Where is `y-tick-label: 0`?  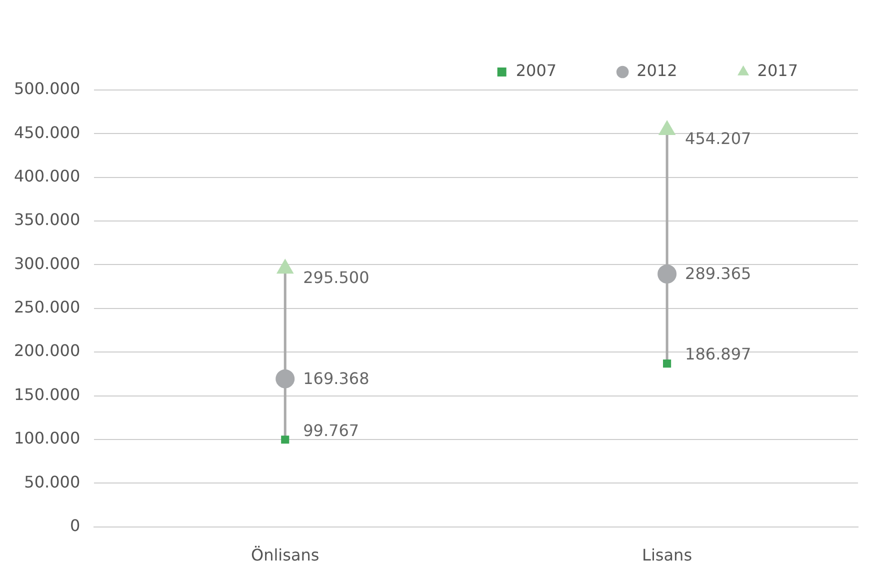
y-tick-label: 0 is located at coordinates (75, 525).